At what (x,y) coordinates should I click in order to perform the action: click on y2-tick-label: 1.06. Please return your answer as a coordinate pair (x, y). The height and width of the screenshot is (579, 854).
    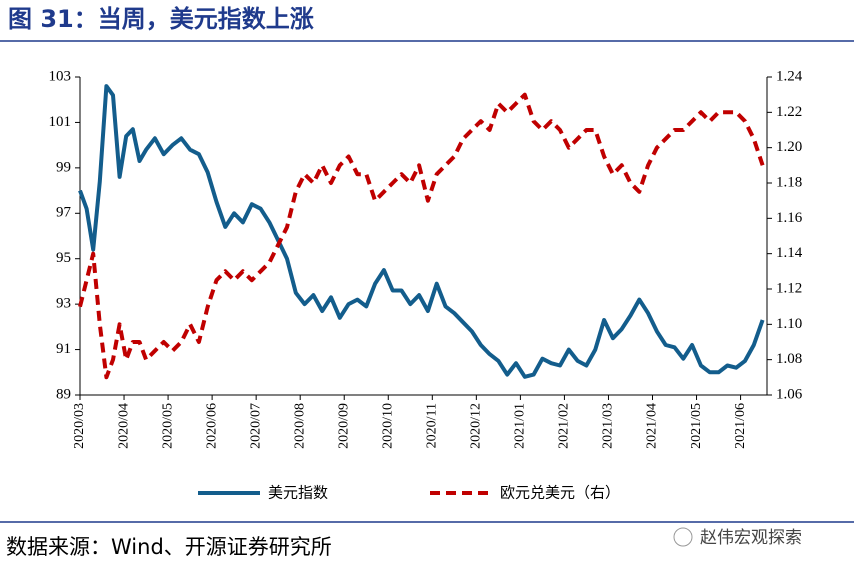
    Looking at the image, I should click on (789, 394).